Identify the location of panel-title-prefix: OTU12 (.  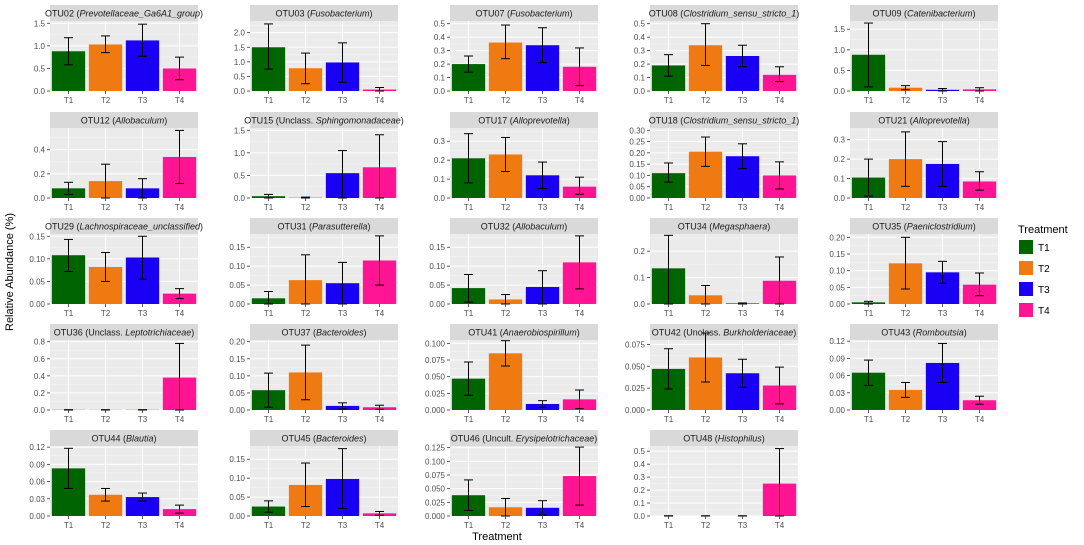
(98, 121).